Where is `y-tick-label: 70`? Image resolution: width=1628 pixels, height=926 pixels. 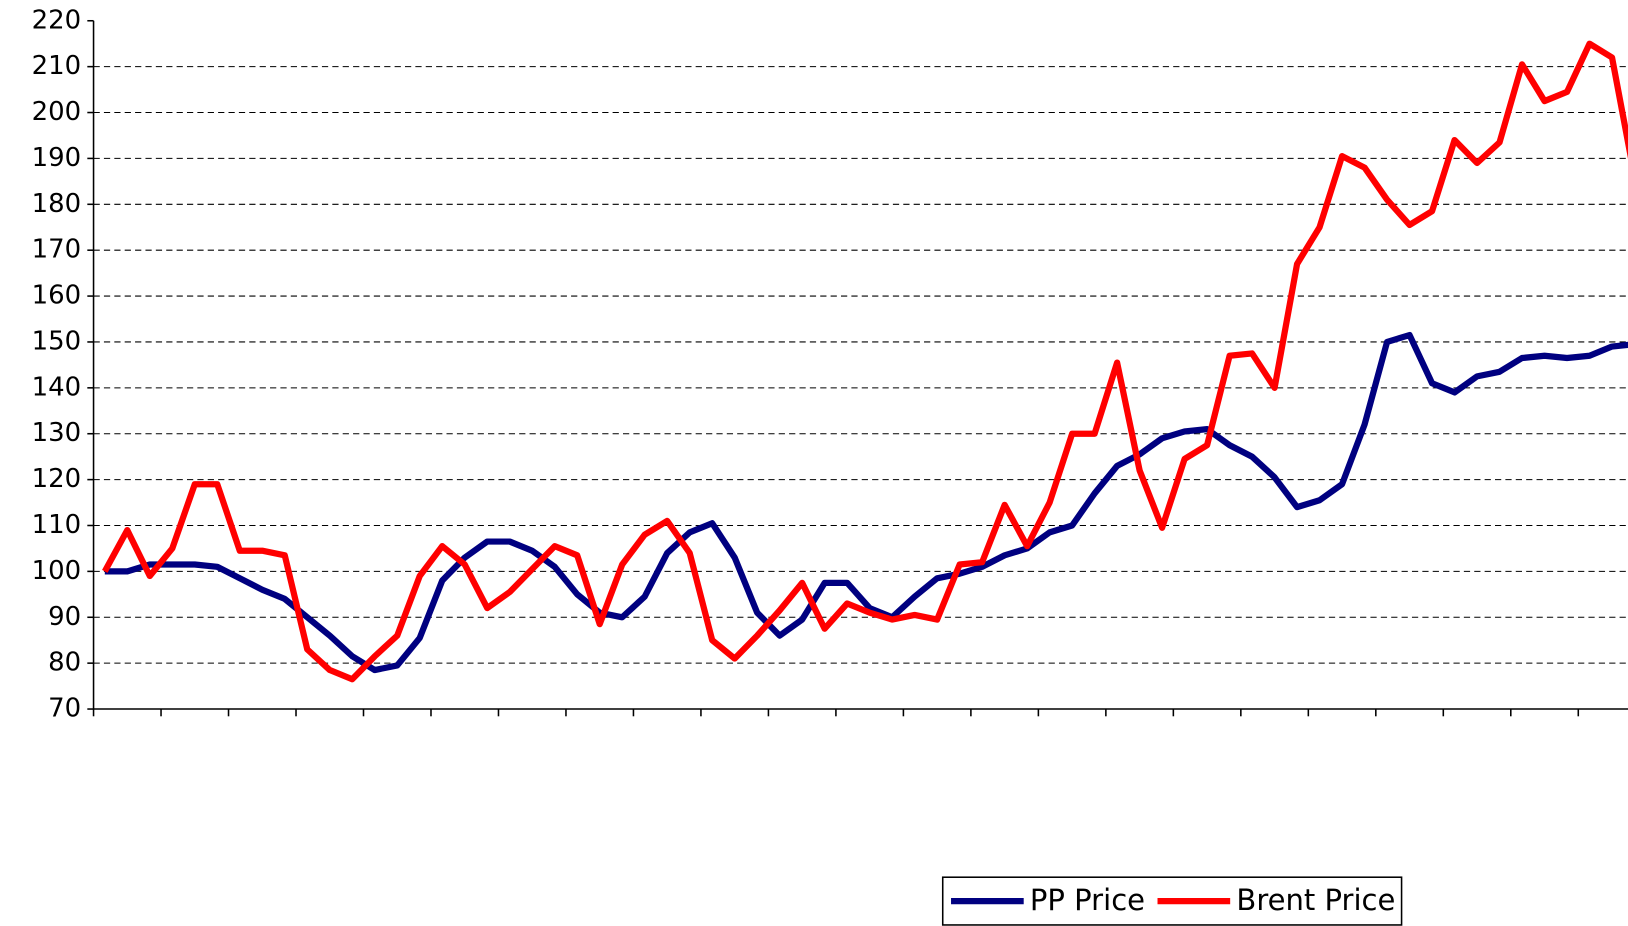 y-tick-label: 70 is located at coordinates (64, 709).